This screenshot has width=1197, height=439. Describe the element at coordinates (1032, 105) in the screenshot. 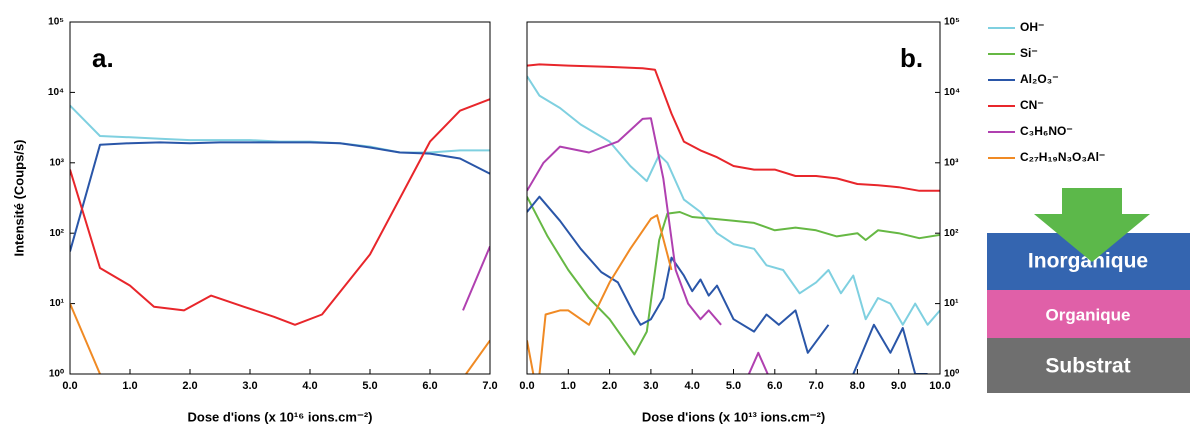

I see `legend-label: CN⁻` at that location.